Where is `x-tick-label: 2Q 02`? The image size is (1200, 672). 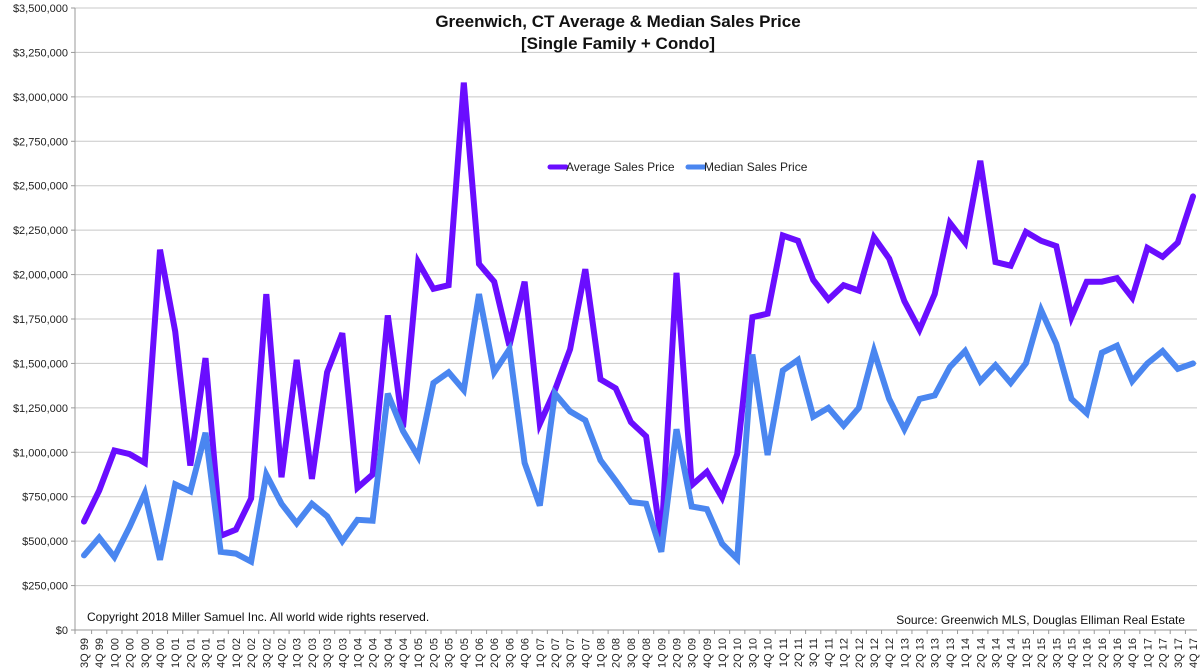 x-tick-label: 2Q 02 is located at coordinates (252, 653).